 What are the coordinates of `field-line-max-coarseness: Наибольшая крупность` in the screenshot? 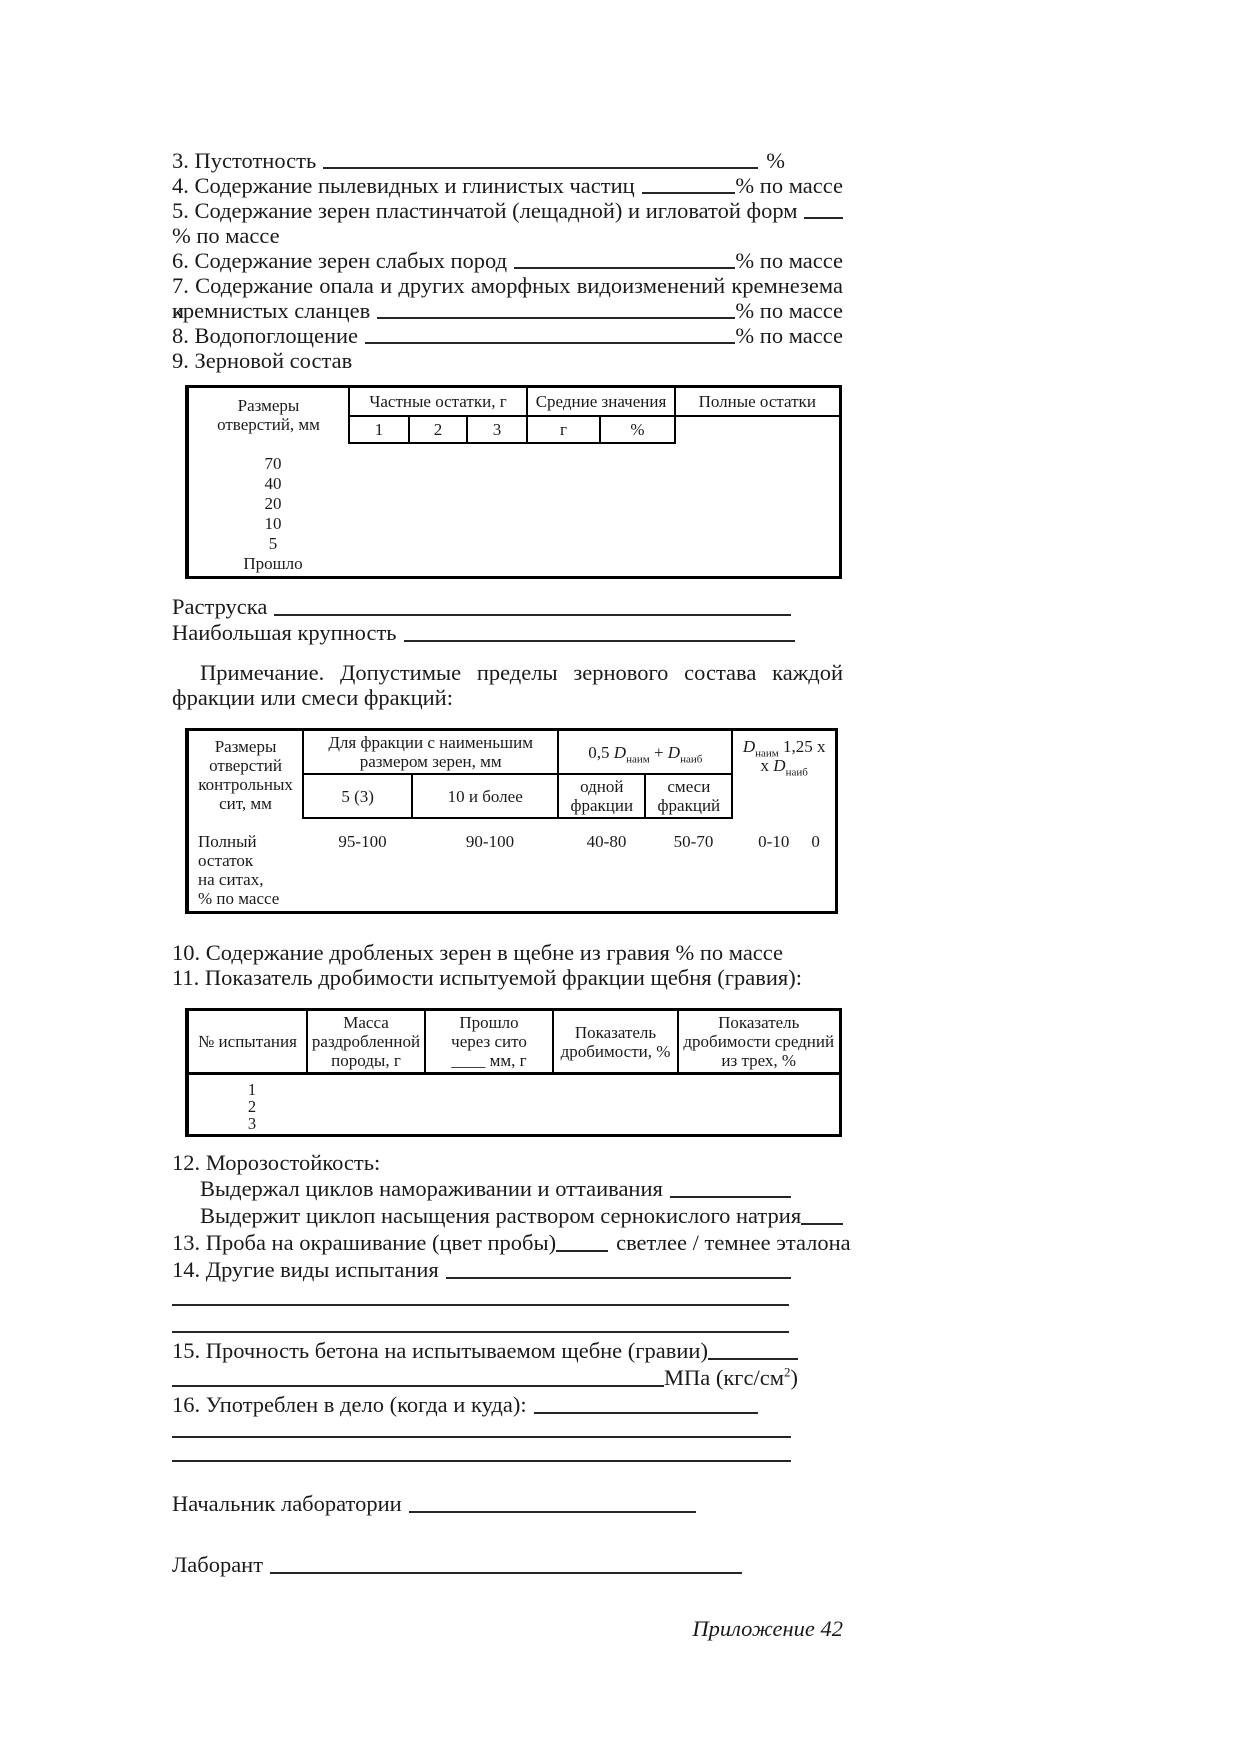 It's located at (507, 633).